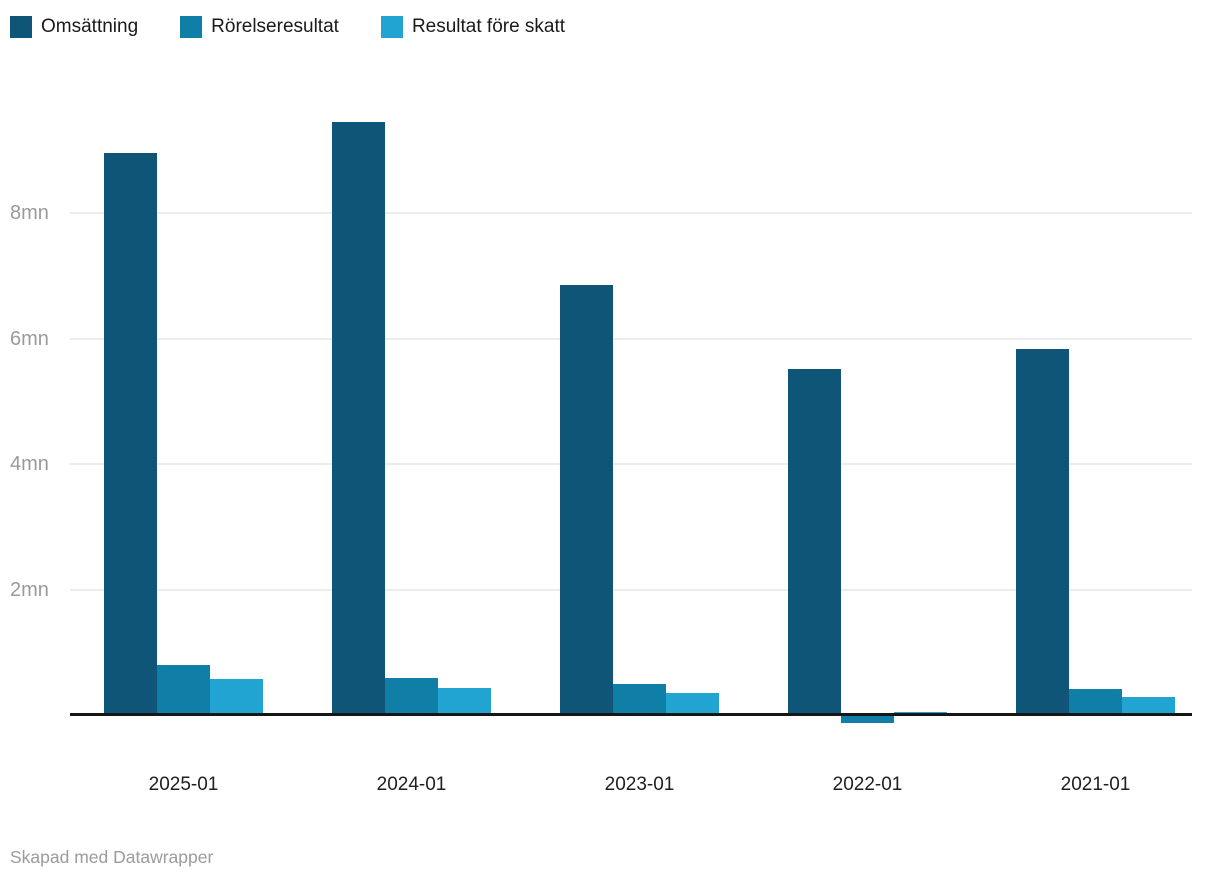 Image resolution: width=1220 pixels, height=882 pixels. What do you see at coordinates (1095, 702) in the screenshot?
I see `bar-2021-01-rörelseresultat` at bounding box center [1095, 702].